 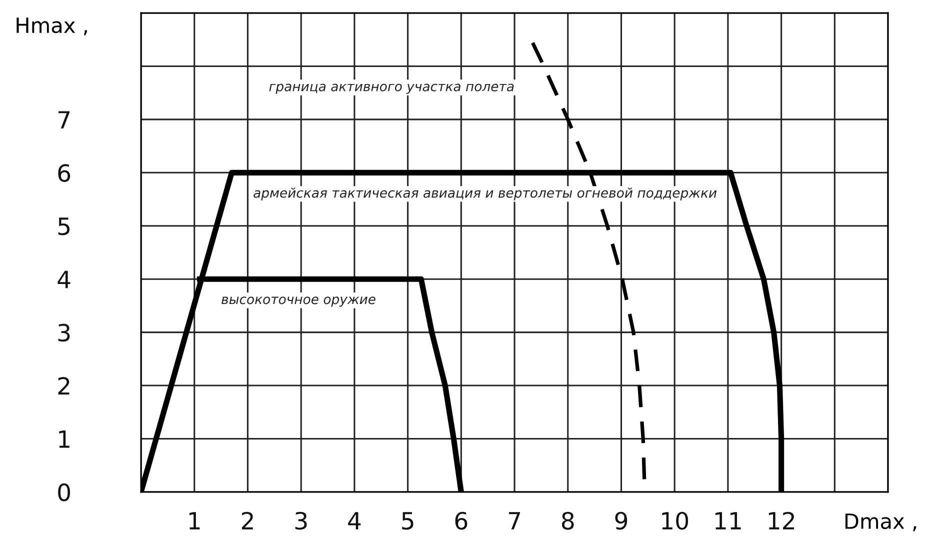 I want to click on x-tick-label: 3, so click(x=301, y=521).